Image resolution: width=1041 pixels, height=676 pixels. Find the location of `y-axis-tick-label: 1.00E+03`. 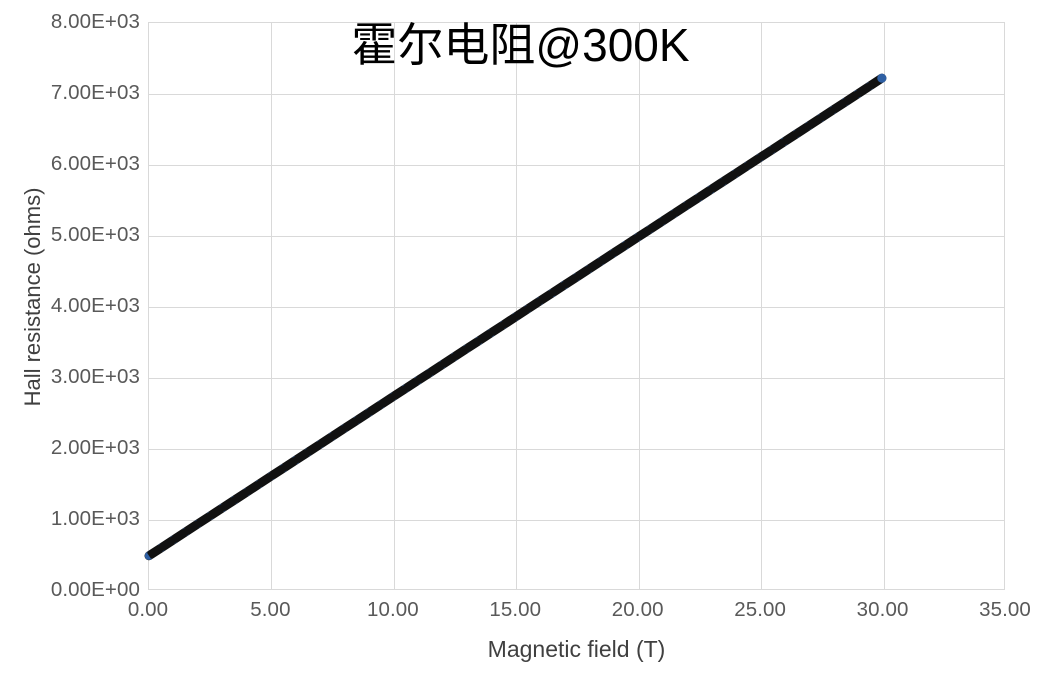

y-axis-tick-label: 1.00E+03 is located at coordinates (95, 518).